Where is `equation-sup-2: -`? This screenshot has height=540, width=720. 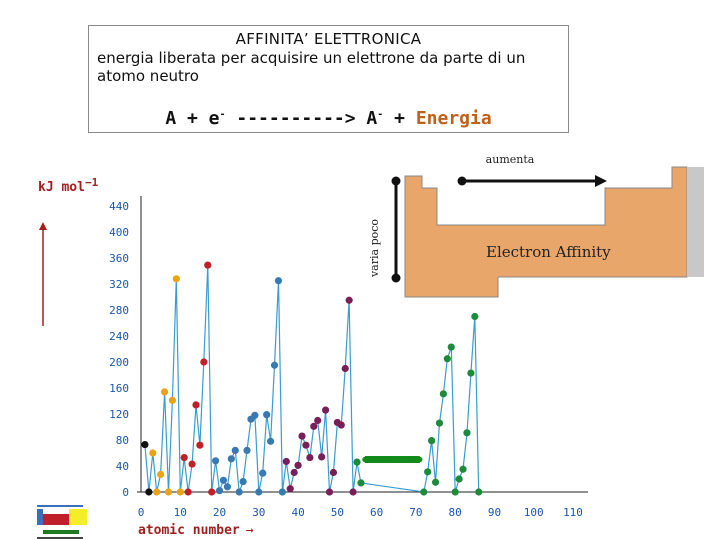 equation-sup-2: - is located at coordinates (380, 114).